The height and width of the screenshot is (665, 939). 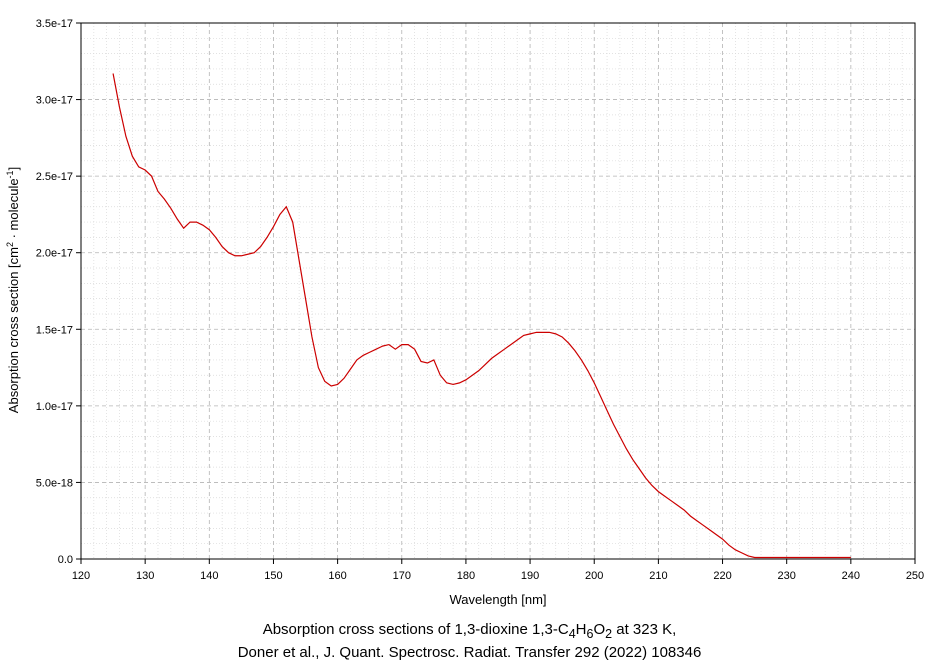 I want to click on x-tick-label: 250, so click(x=915, y=576).